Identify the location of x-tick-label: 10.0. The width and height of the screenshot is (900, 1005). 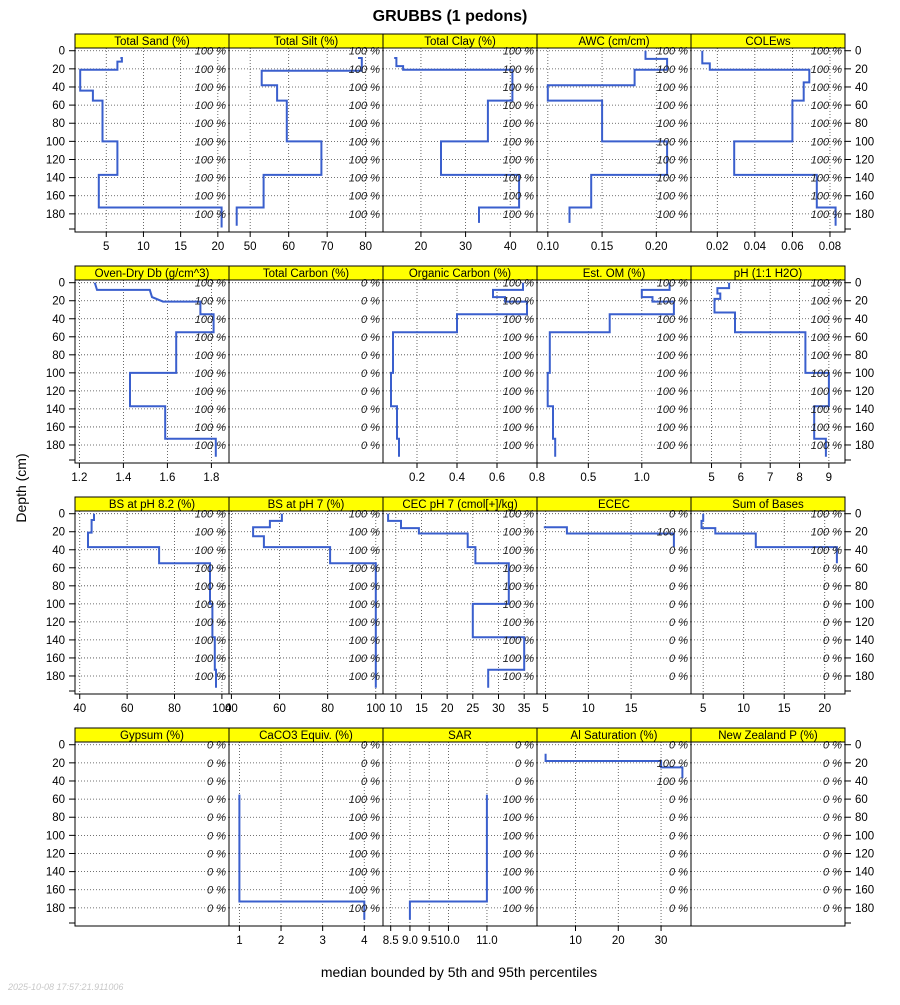
(448, 941).